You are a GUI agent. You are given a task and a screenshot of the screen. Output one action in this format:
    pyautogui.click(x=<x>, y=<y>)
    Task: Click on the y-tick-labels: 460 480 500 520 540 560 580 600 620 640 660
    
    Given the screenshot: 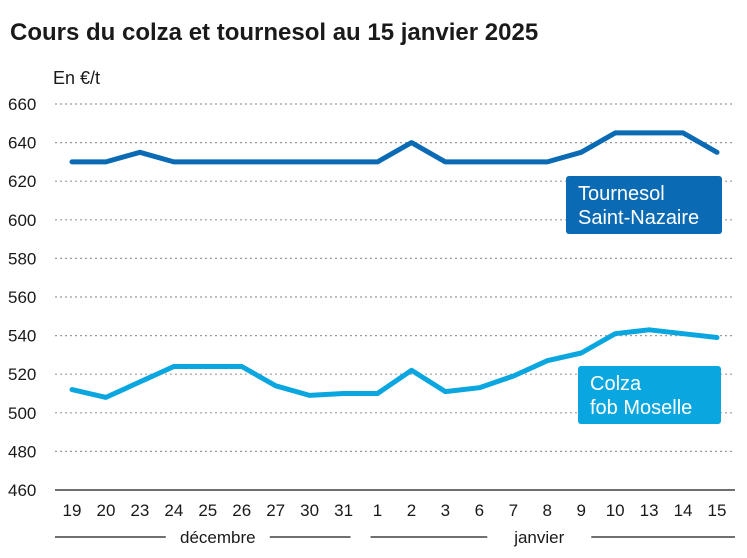 What is the action you would take?
    pyautogui.click(x=22, y=297)
    